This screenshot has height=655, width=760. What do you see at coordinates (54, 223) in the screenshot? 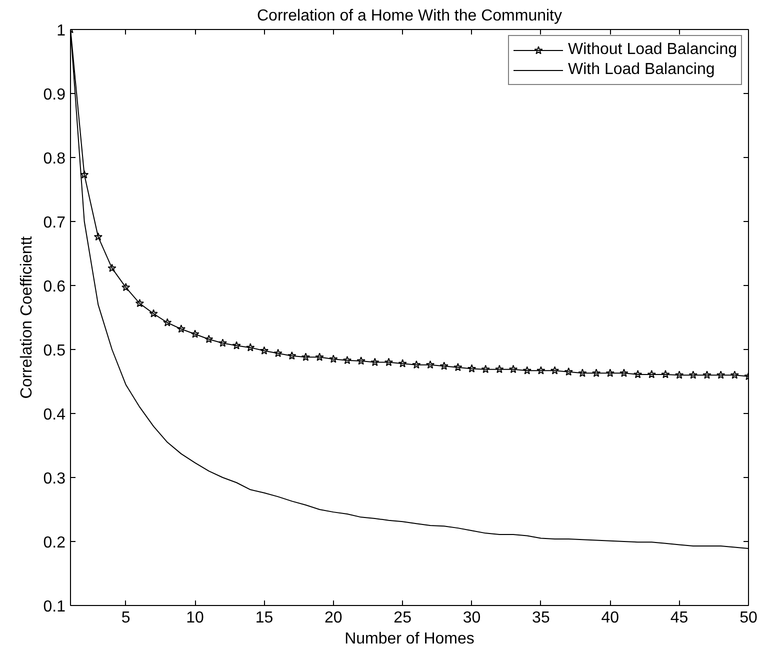
I see `y-tick-label: 0.7` at bounding box center [54, 223].